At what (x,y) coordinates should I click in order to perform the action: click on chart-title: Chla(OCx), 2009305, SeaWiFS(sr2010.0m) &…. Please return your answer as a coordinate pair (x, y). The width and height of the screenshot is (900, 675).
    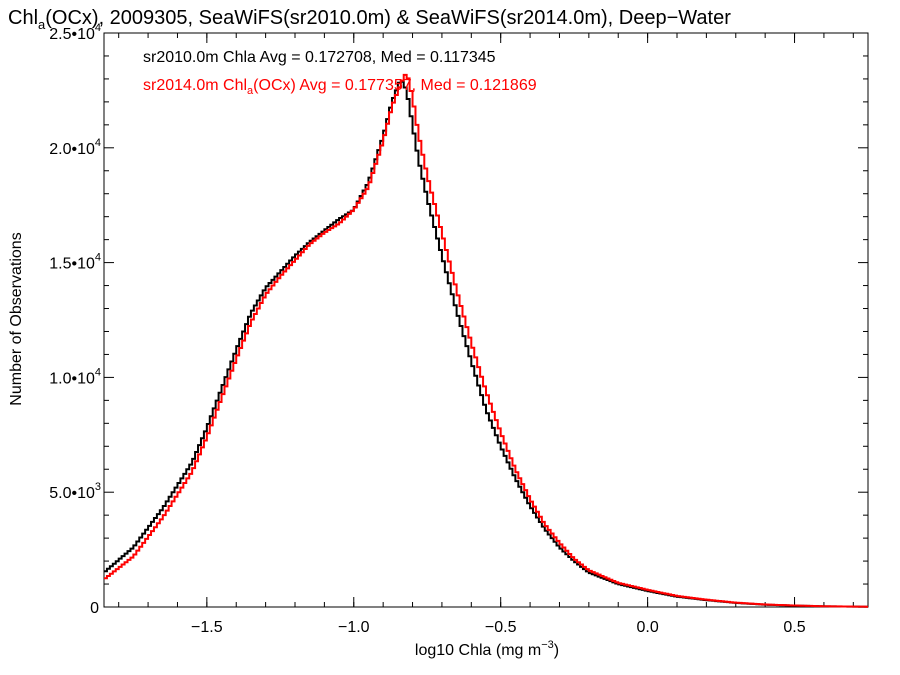
    Looking at the image, I should click on (369, 19).